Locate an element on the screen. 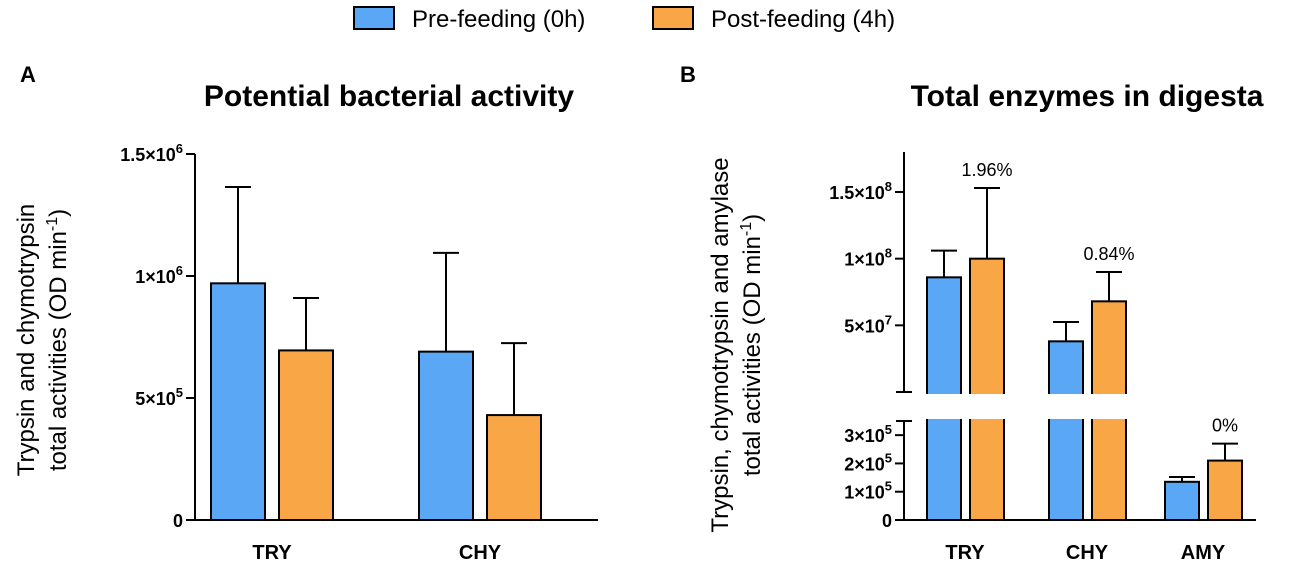 This screenshot has width=1299, height=578. panel-a-y-tick-label: 1×10⁶ is located at coordinates (159, 275).